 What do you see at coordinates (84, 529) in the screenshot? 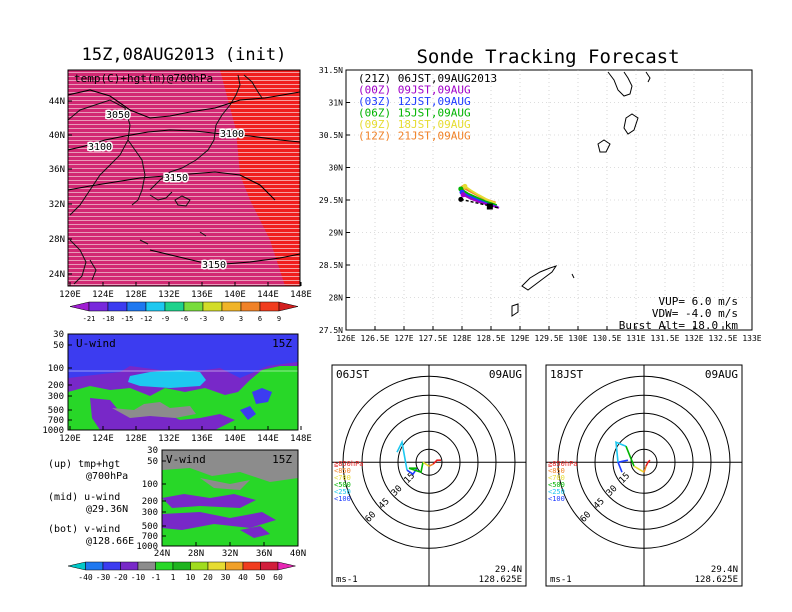
I see `note-bot-1: (bot) v-wind` at bounding box center [84, 529].